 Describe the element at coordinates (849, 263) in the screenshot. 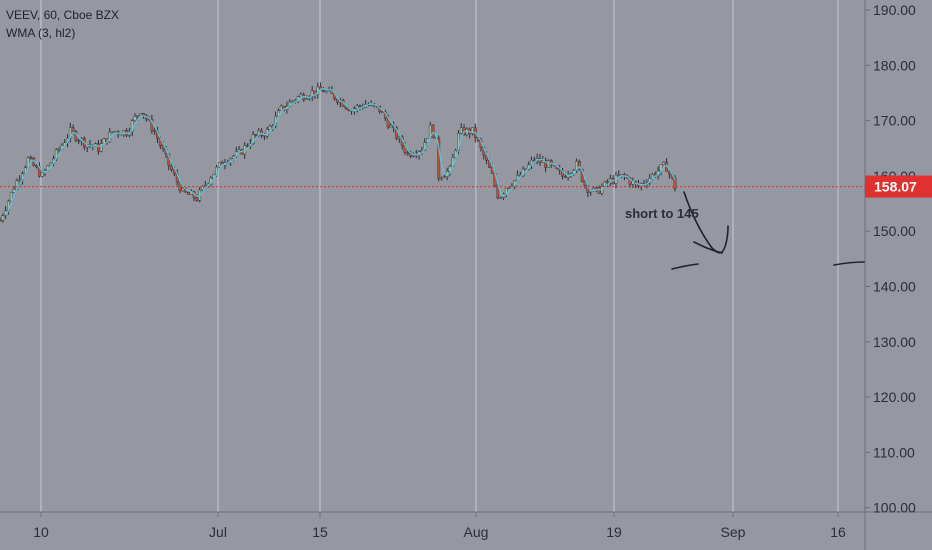

I see `drawn-target-line-right` at that location.